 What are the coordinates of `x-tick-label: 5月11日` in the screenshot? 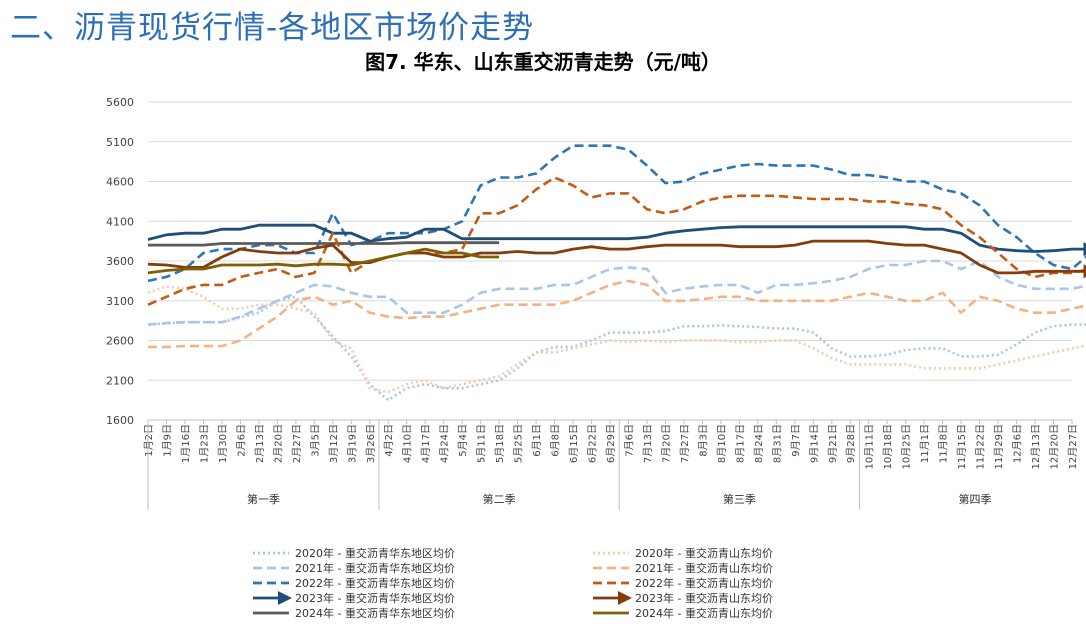 It's located at (482, 443).